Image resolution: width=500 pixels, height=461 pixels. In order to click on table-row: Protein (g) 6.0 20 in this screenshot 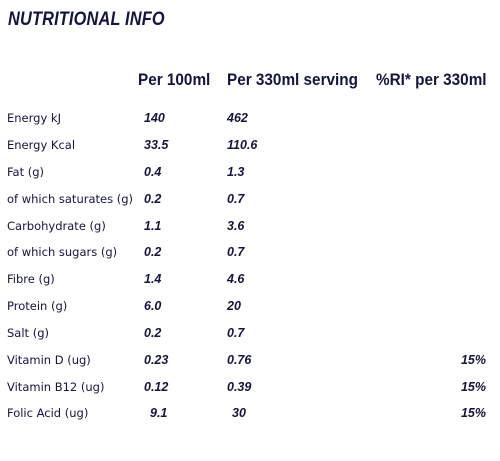, I will do `click(250, 308)`.